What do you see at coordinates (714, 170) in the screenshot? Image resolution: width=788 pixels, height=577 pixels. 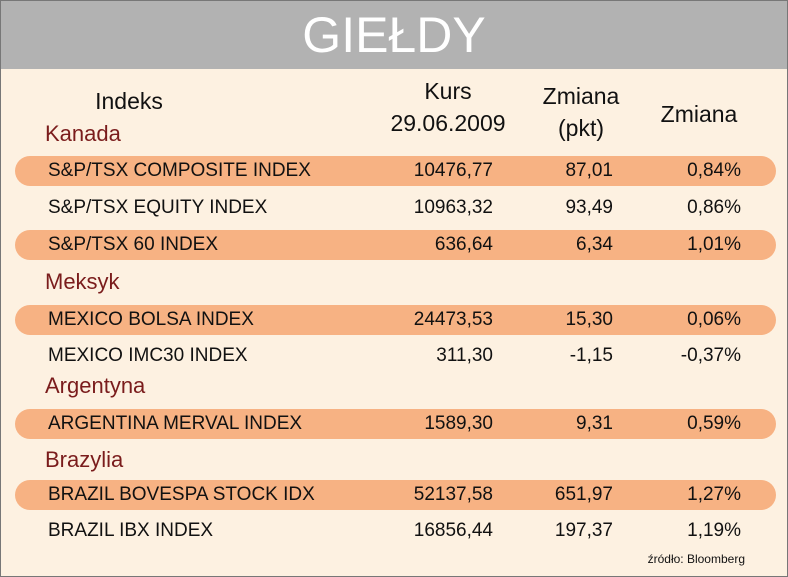 I see `value-cell: 0,84%` at bounding box center [714, 170].